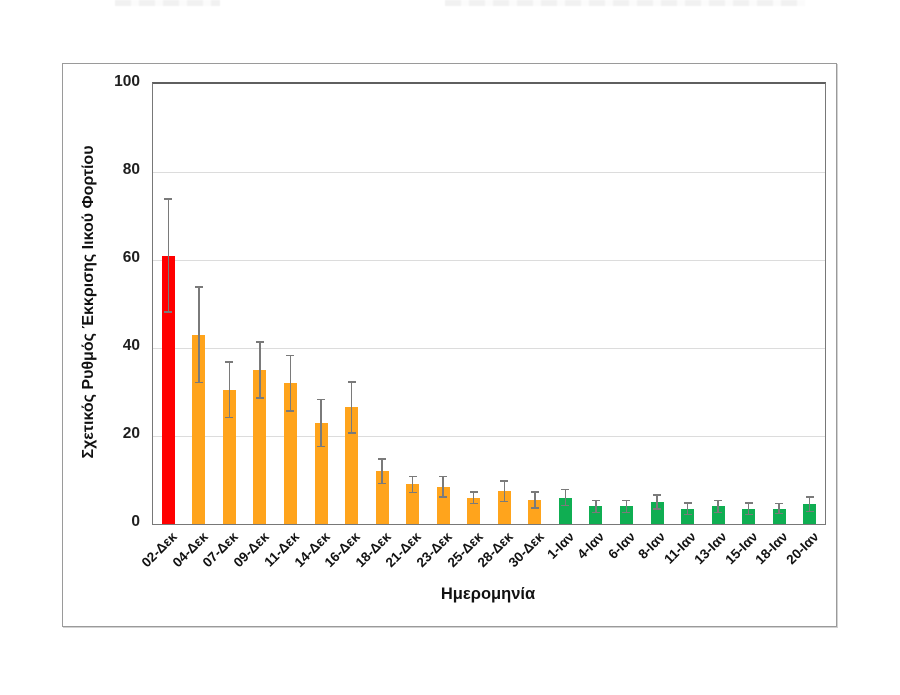 This screenshot has height=695, width=900. I want to click on x-axis-title: Ημερομηνία, so click(488, 594).